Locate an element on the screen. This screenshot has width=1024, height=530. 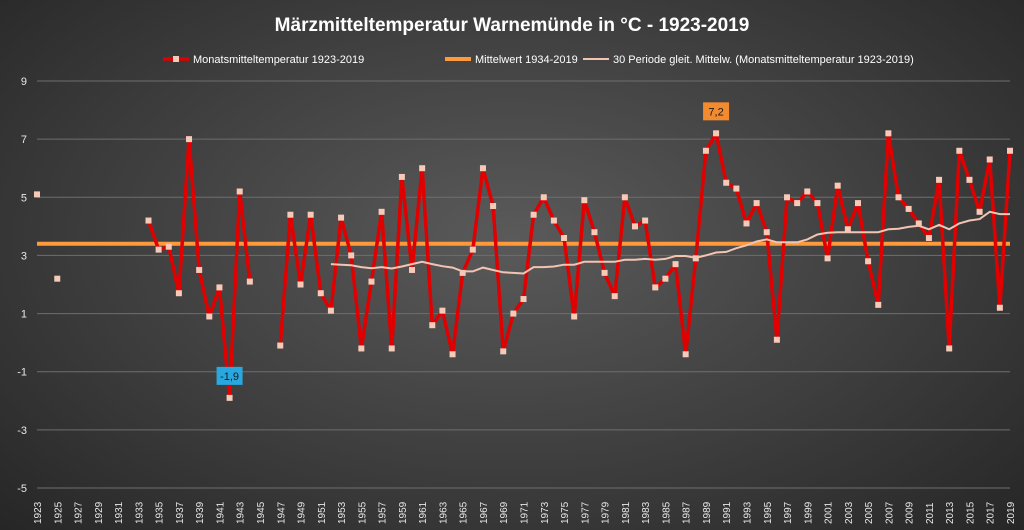
x-tick-label: 1999 is located at coordinates (808, 512).